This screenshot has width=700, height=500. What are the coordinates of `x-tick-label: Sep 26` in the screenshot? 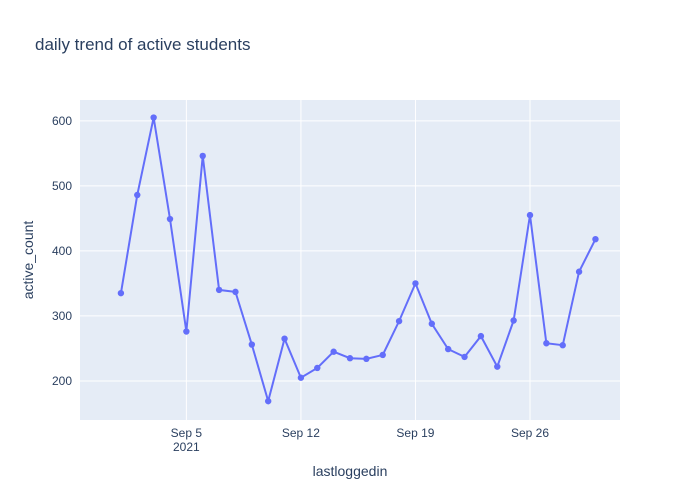 It's located at (530, 433).